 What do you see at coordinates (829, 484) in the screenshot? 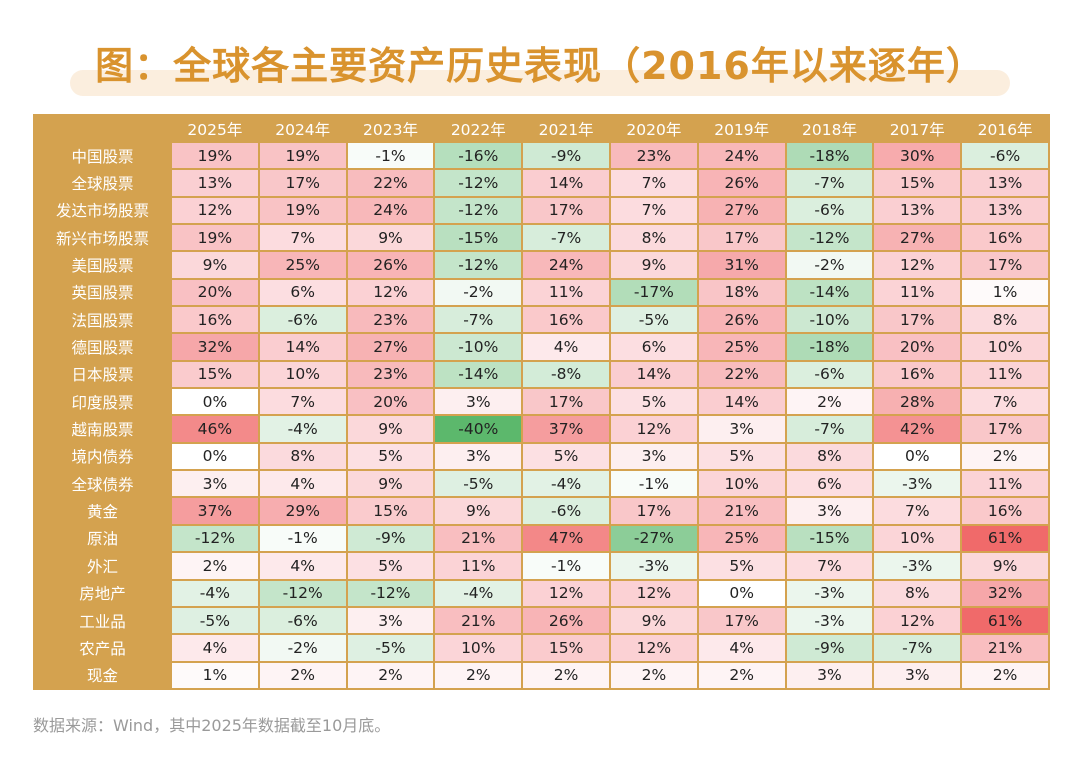
I see `value-cell: 6%` at bounding box center [829, 484].